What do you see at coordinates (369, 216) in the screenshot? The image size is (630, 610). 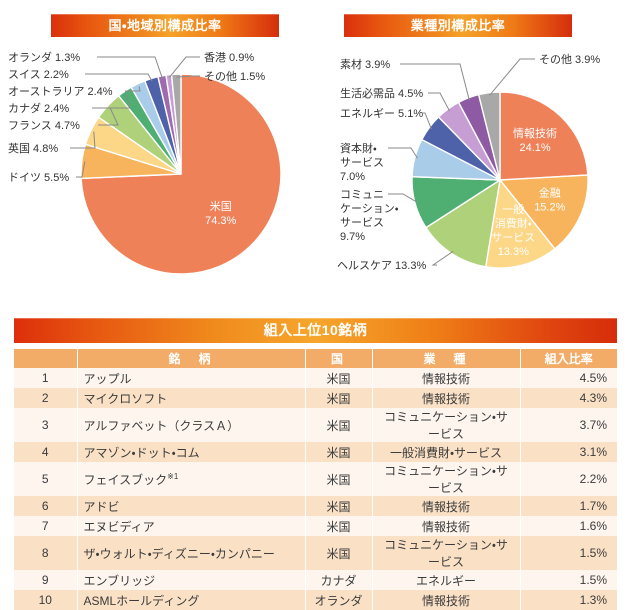 I see `slice-label-communication: コミュニケーション・サービス 9.7%` at bounding box center [369, 216].